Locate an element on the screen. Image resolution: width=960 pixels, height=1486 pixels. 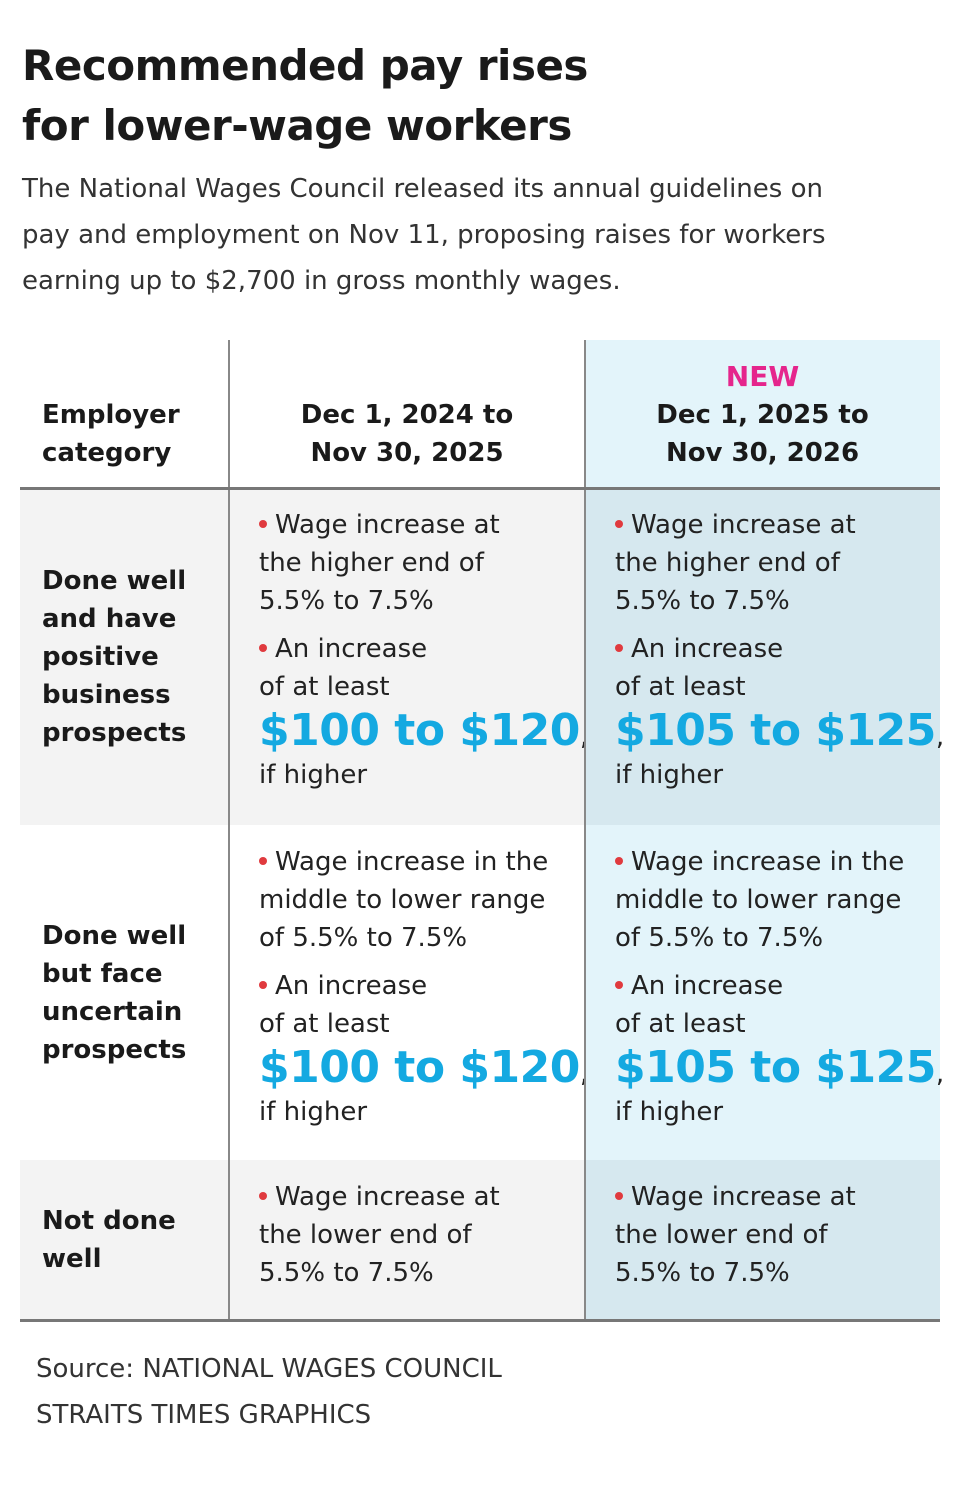
header-line: Dec 1, 2025 to is located at coordinates (762, 415).